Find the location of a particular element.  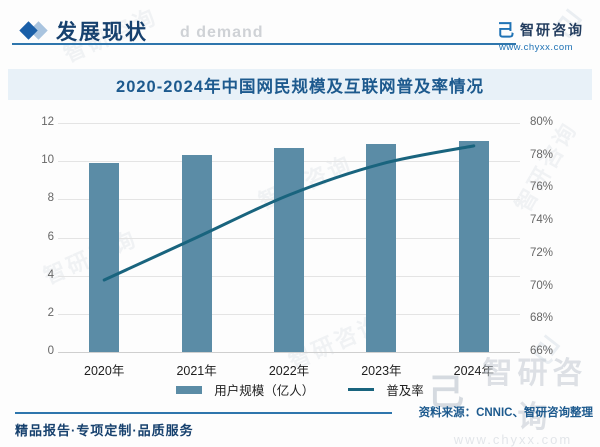

legend-line-swatch is located at coordinates (361, 389).